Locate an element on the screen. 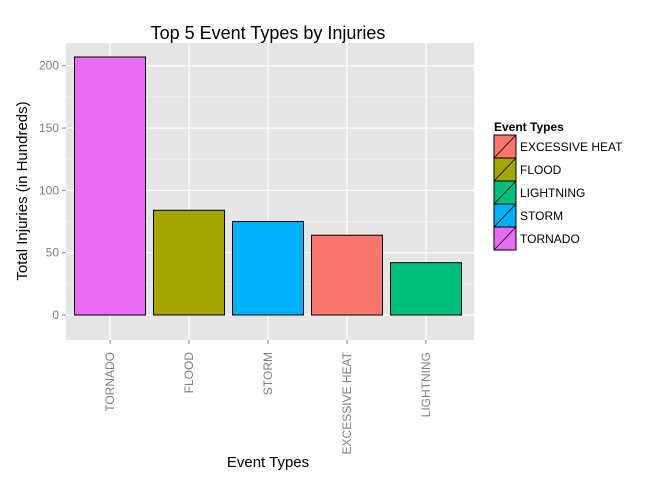  legend-entry: TORNADO is located at coordinates (536, 238).